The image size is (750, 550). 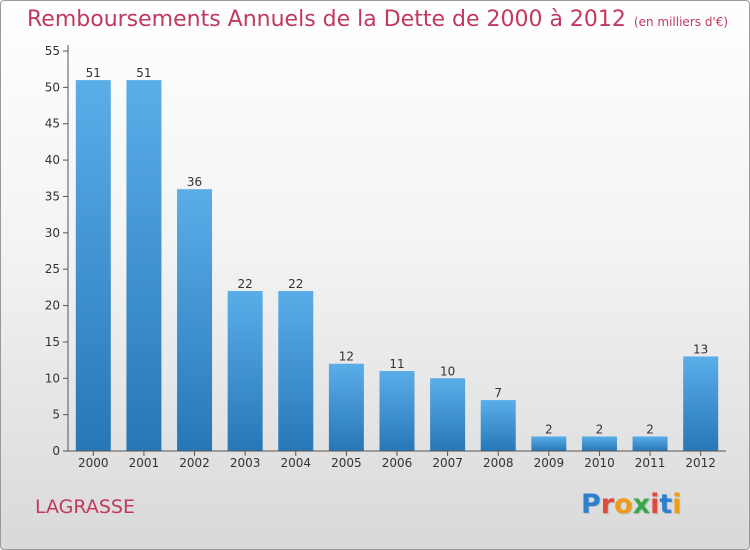 What do you see at coordinates (666, 504) in the screenshot?
I see `logo-letter: t` at bounding box center [666, 504].